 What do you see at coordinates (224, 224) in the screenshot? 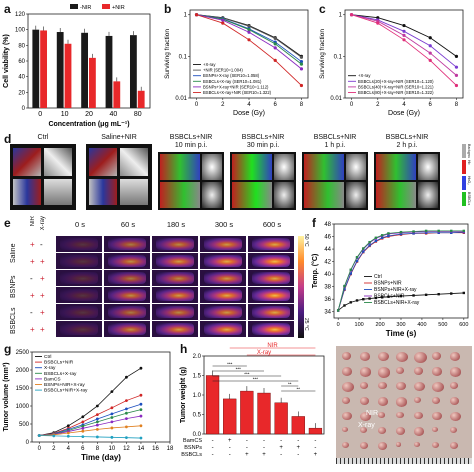
I see `thermal-time-label: 300 s` at bounding box center [224, 224].